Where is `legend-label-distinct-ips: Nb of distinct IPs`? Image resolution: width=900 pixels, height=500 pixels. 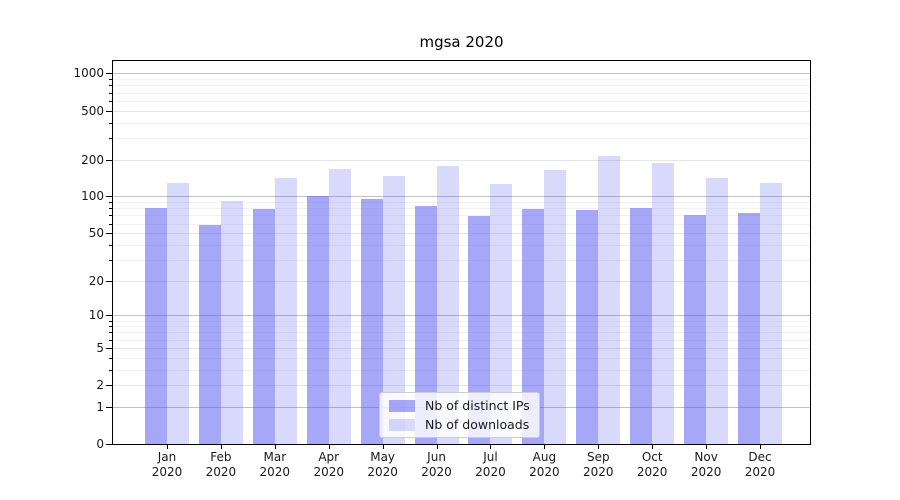 legend-label-distinct-ips: Nb of distinct IPs is located at coordinates (477, 405).